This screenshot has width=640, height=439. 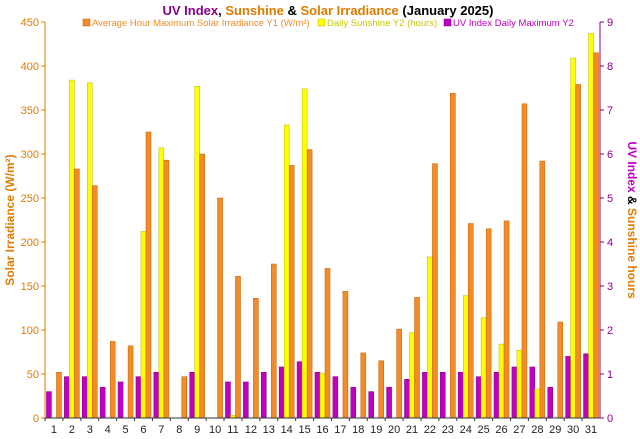 What do you see at coordinates (191, 10) in the screenshot?
I see `title-segment-0: UV Index` at bounding box center [191, 10].